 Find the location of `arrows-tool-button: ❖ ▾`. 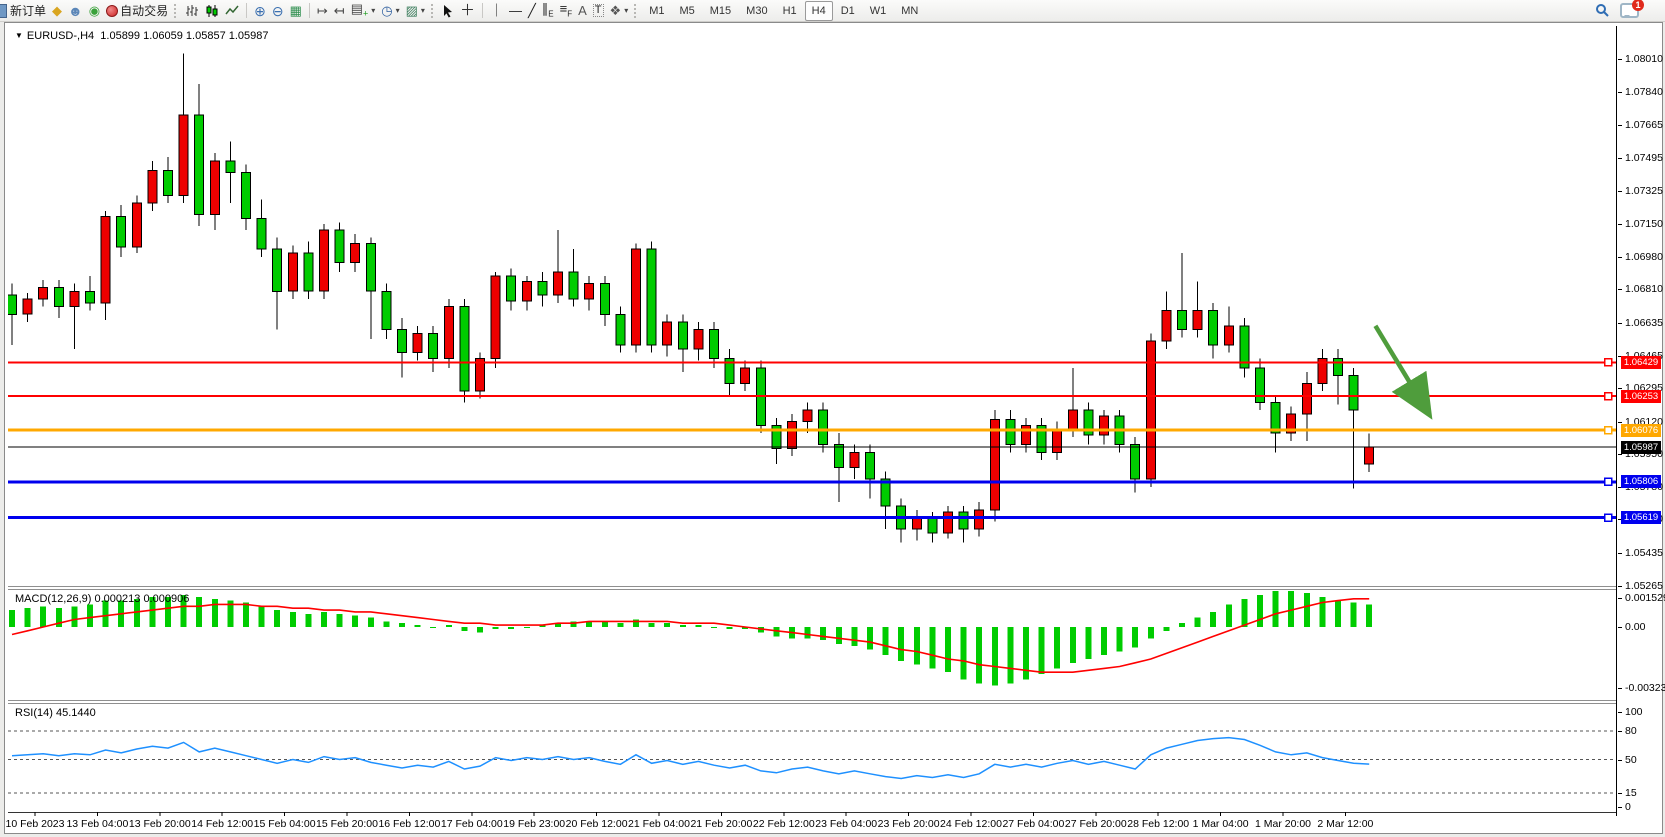

arrows-tool-button: ❖ ▾ is located at coordinates (619, 11).